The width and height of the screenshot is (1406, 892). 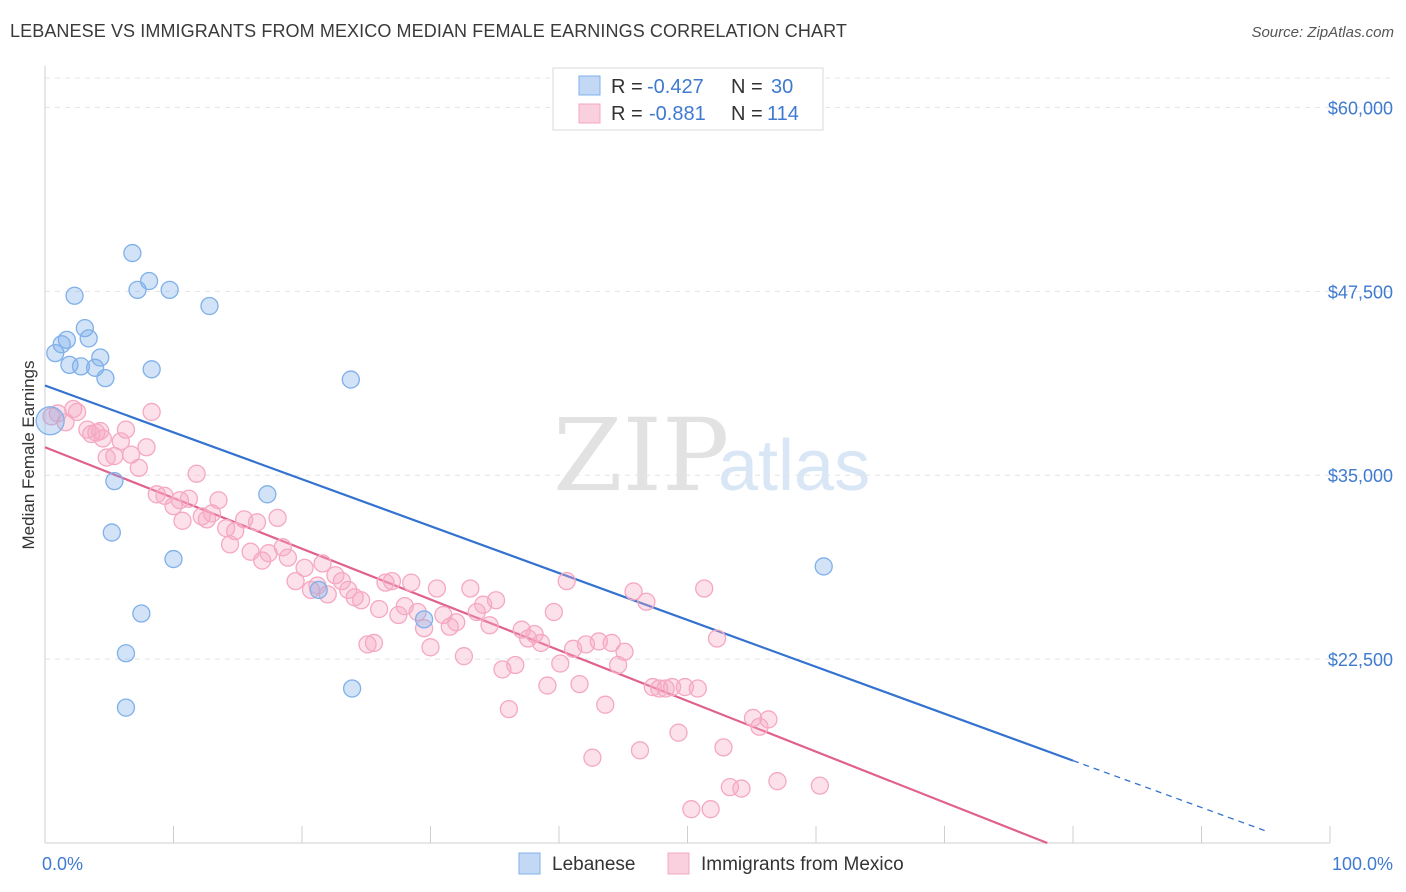 I want to click on legend-n-value-1: 30, so click(x=782, y=87).